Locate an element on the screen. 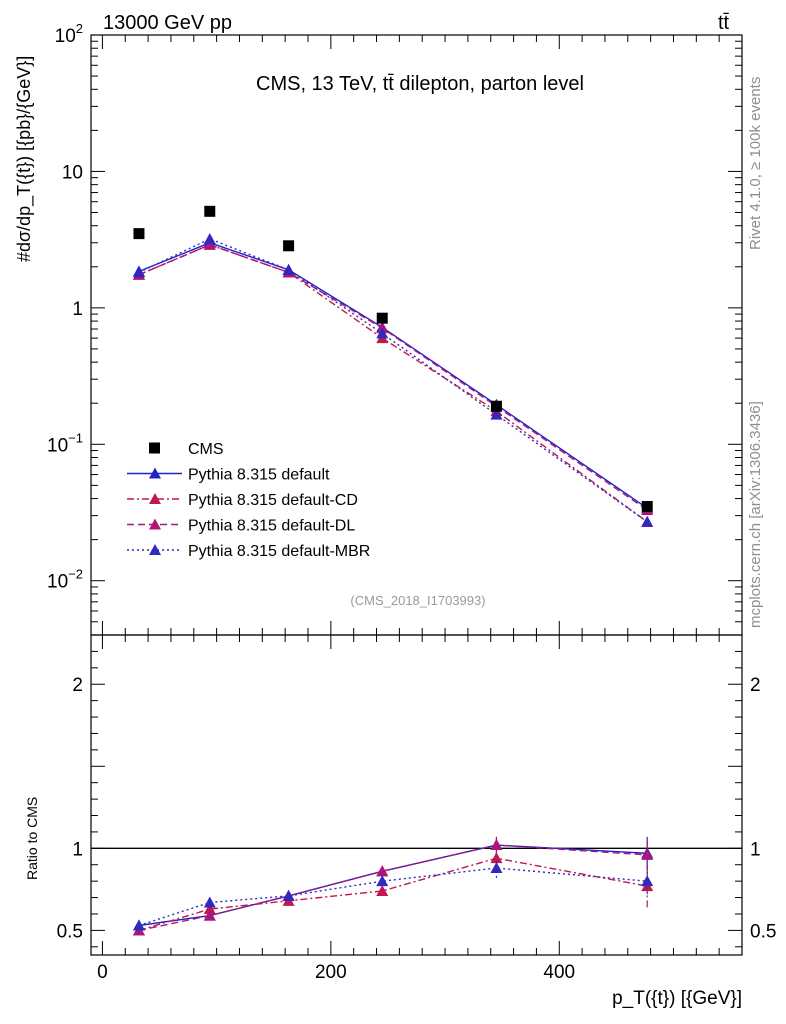 The width and height of the screenshot is (786, 1024). y-tick-label-ratio: 1 is located at coordinates (77, 849).